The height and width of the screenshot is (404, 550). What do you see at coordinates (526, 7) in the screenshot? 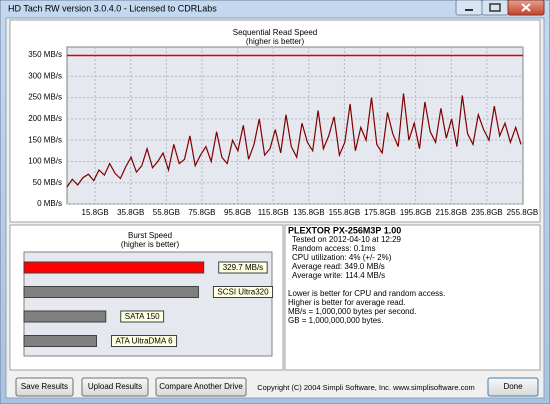
I see `close-icon` at bounding box center [526, 7].